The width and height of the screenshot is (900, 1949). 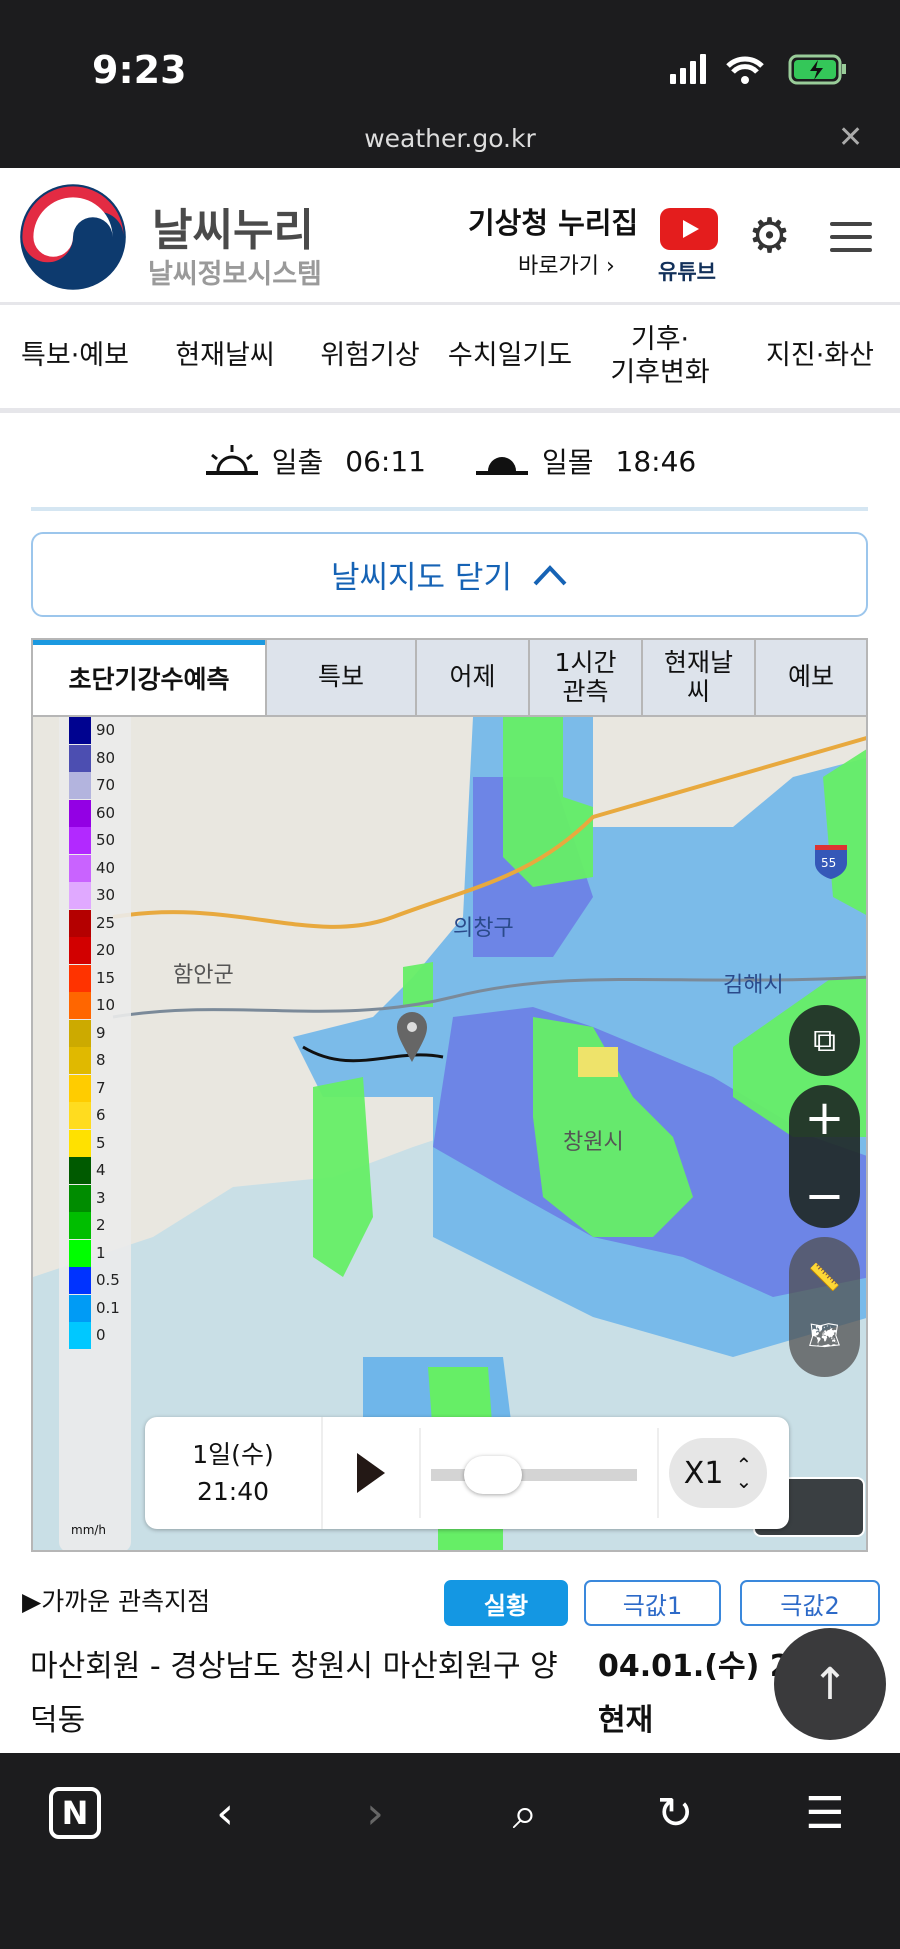 I want to click on forward-icon: ›, so click(x=375, y=1813).